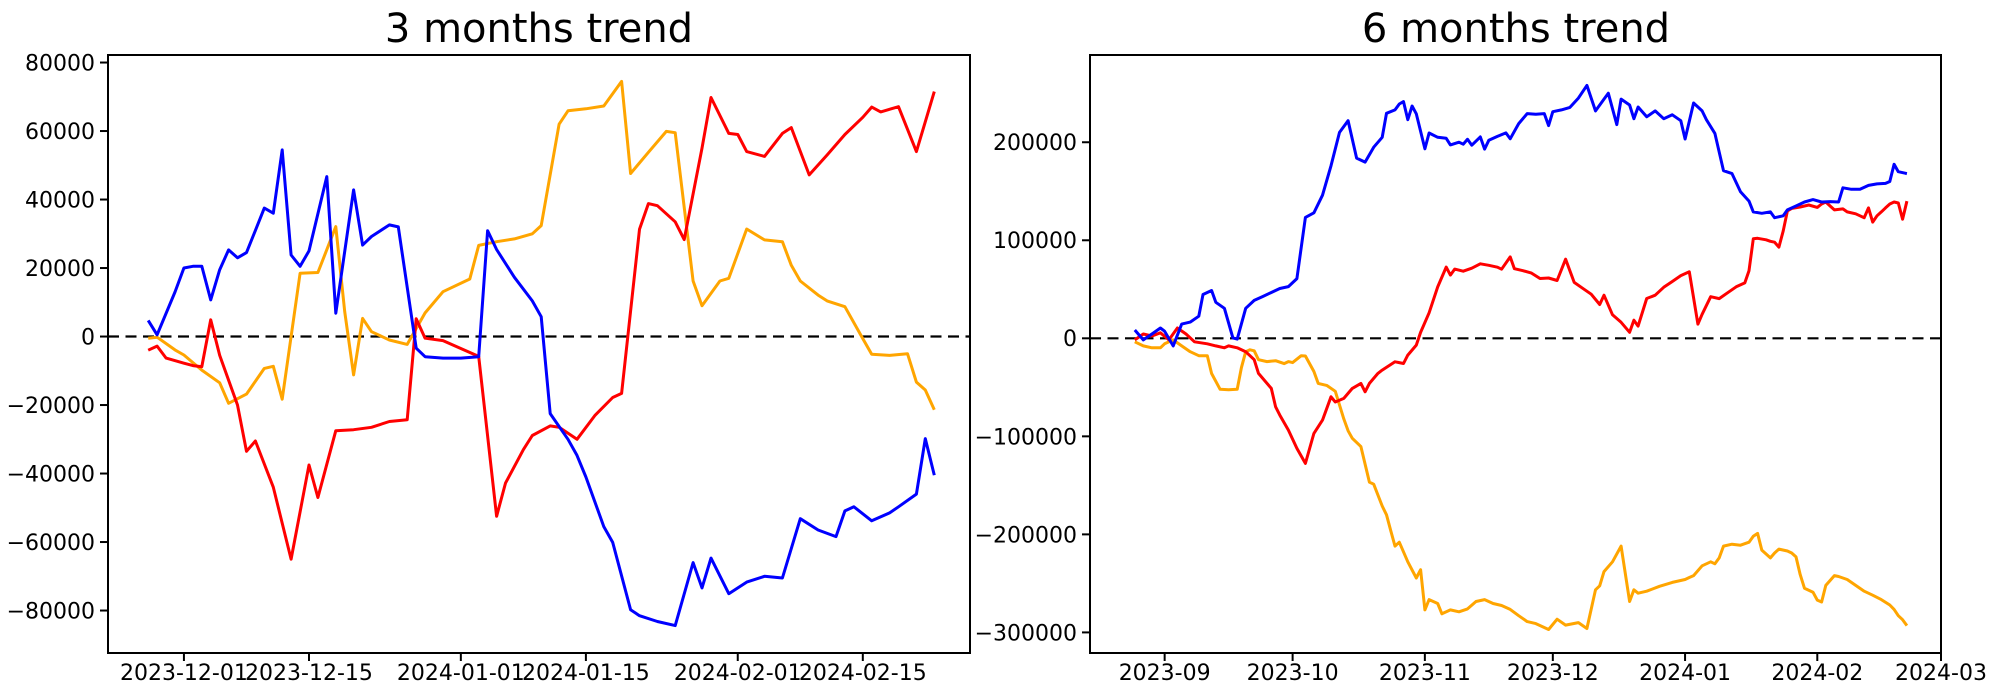 Image resolution: width=2000 pixels, height=700 pixels. I want to click on chart-title-6-months: 6 months trend, so click(1516, 29).